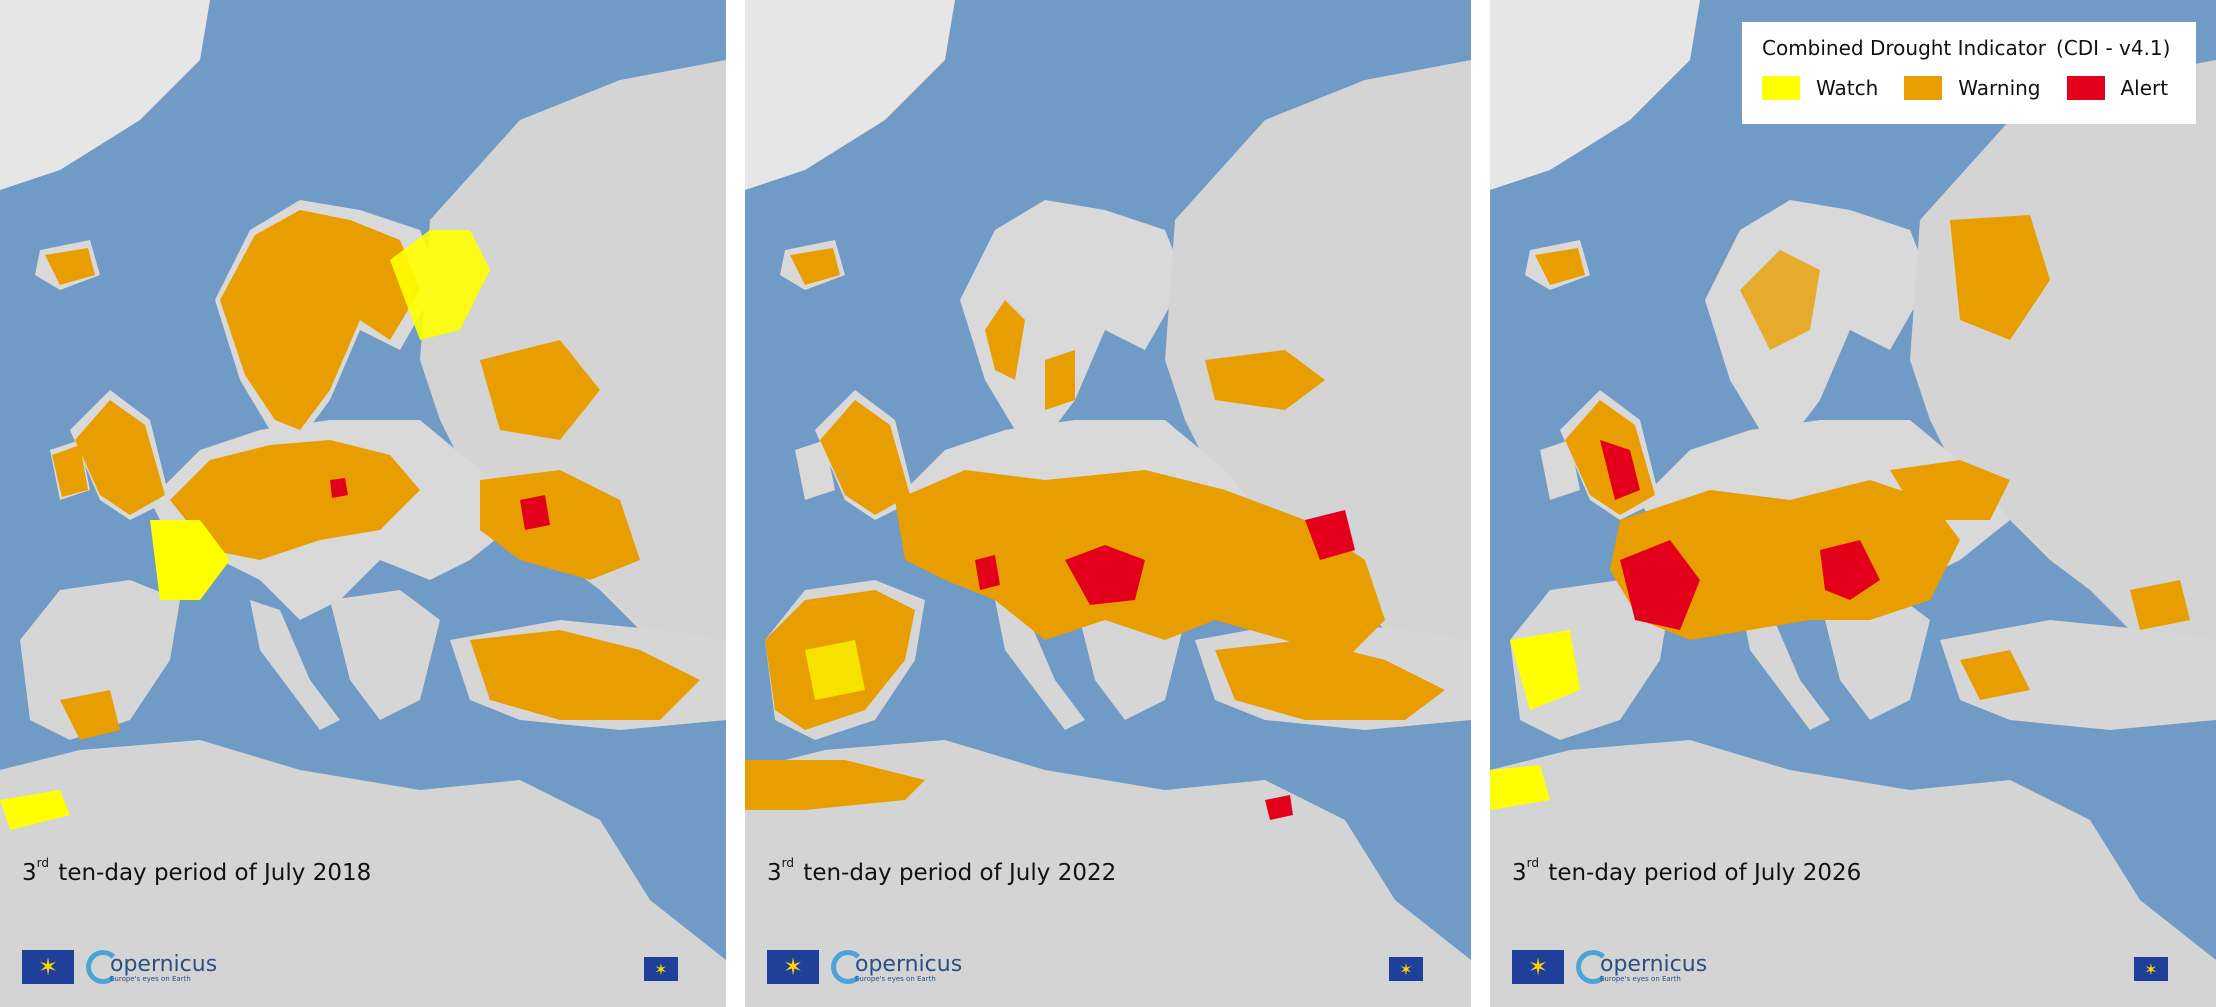  Describe the element at coordinates (70, 471) in the screenshot. I see `warning-ireland` at that location.